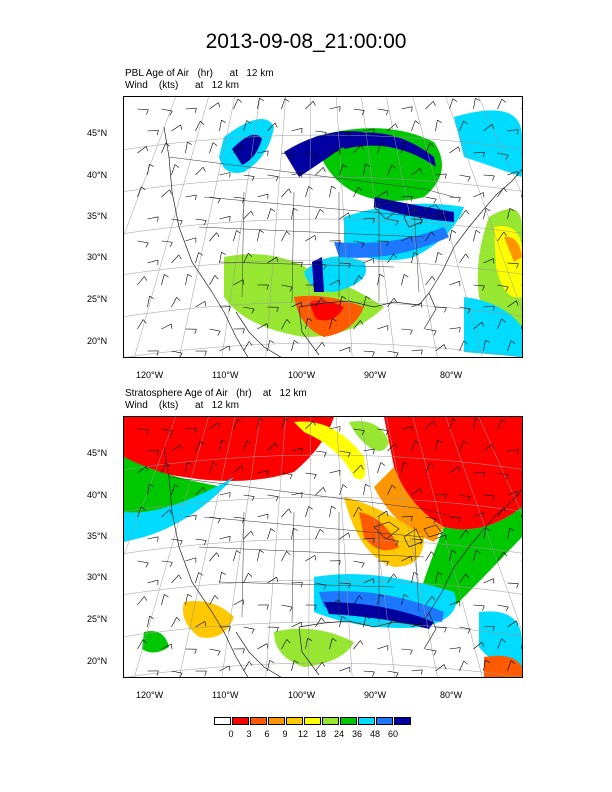 This screenshot has height=792, width=612. I want to click on coastline, so click(367, 631).